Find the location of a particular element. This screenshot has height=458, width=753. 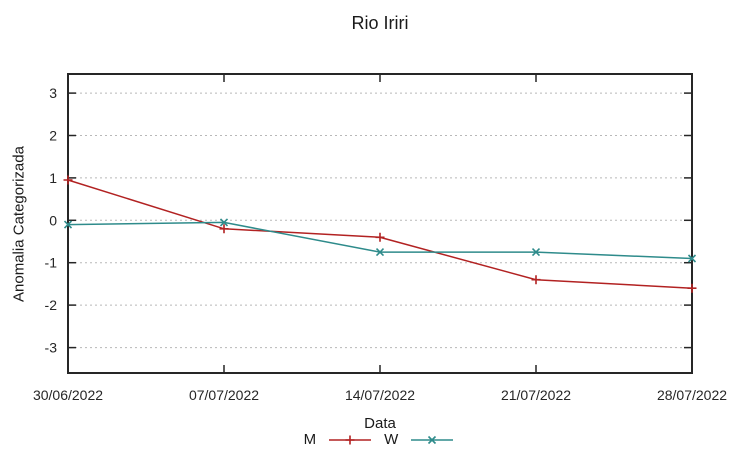

legend-label-M: M is located at coordinates (310, 439).